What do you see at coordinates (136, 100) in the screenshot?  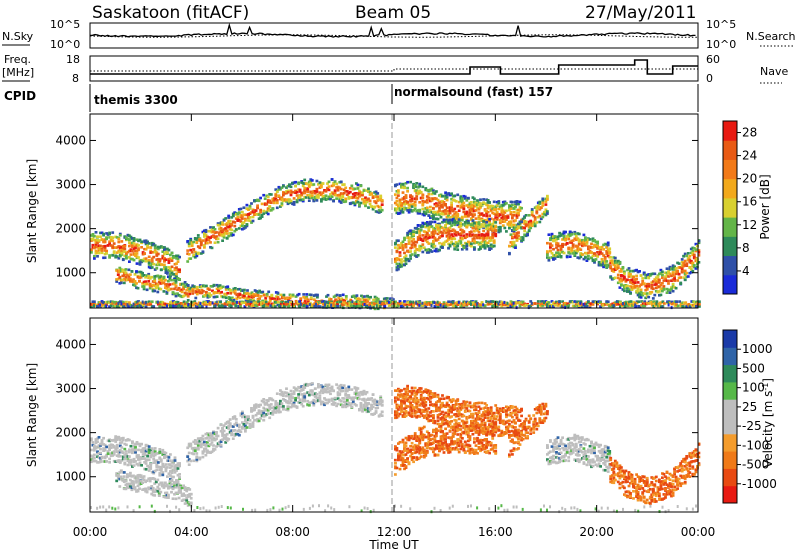 I see `cpid-segment-1: themis 3300` at bounding box center [136, 100].